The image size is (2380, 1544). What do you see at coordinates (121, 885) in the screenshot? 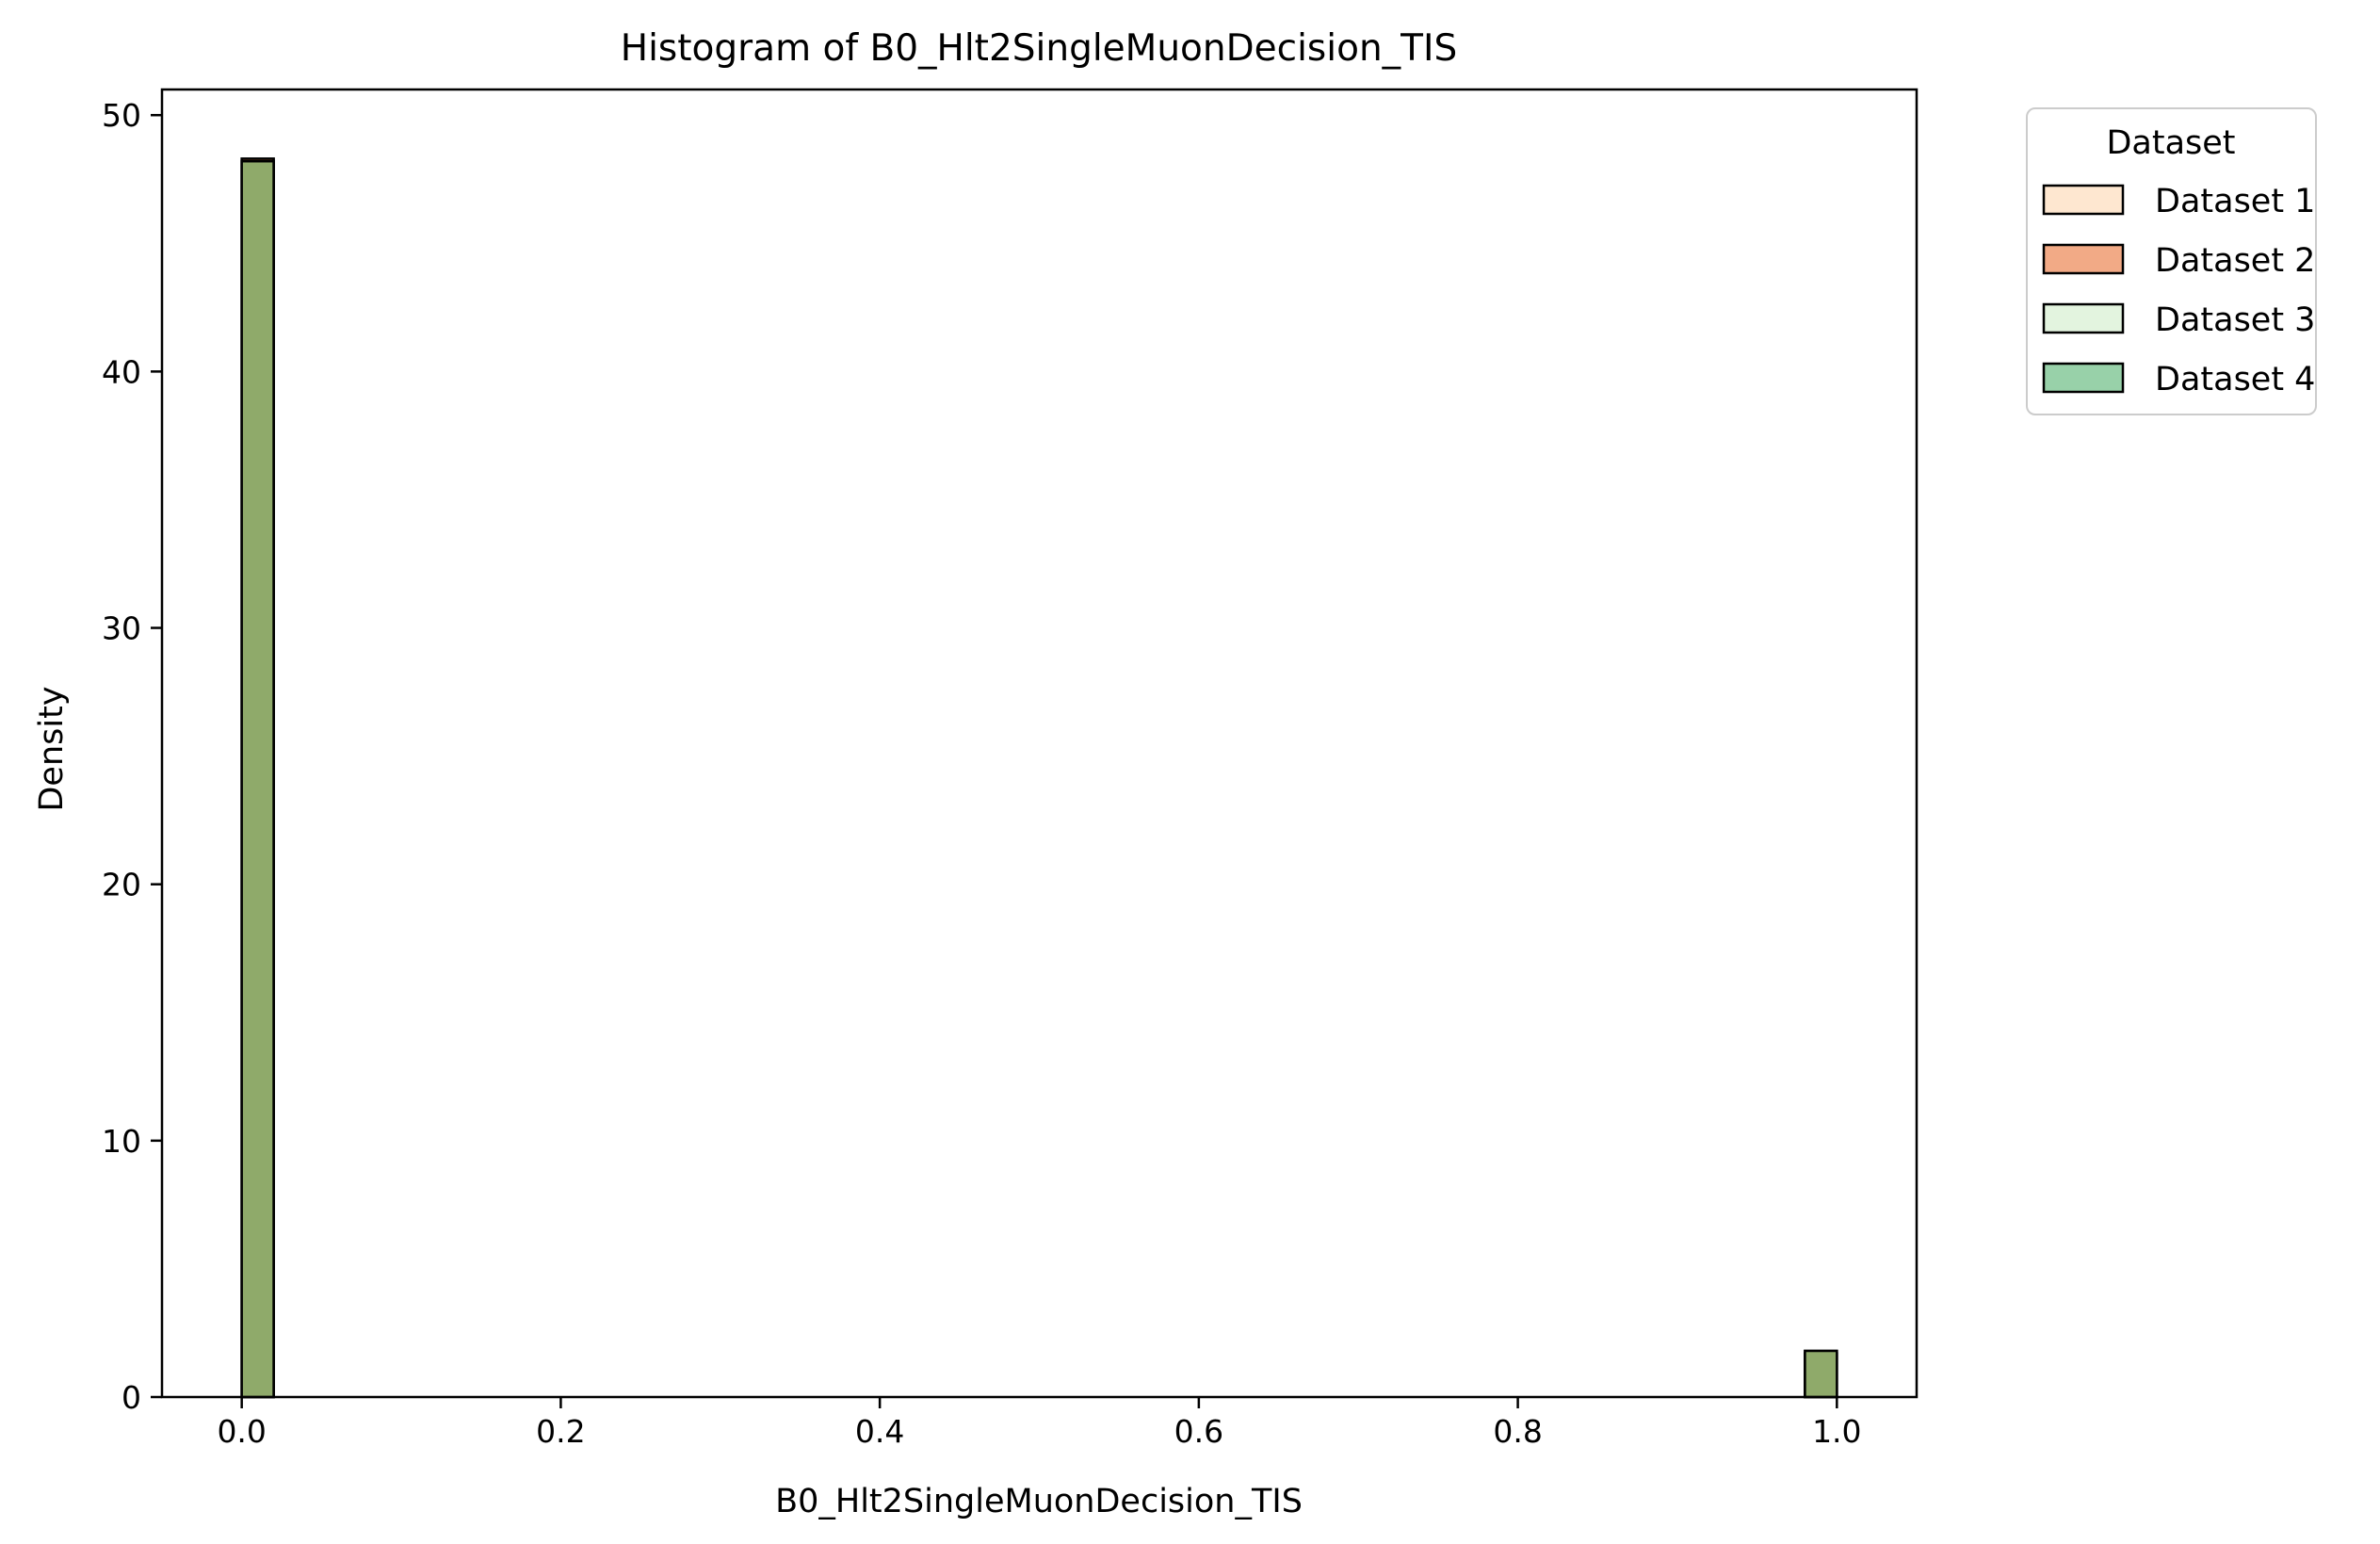
I see `y-tick-label: 20` at bounding box center [121, 885].